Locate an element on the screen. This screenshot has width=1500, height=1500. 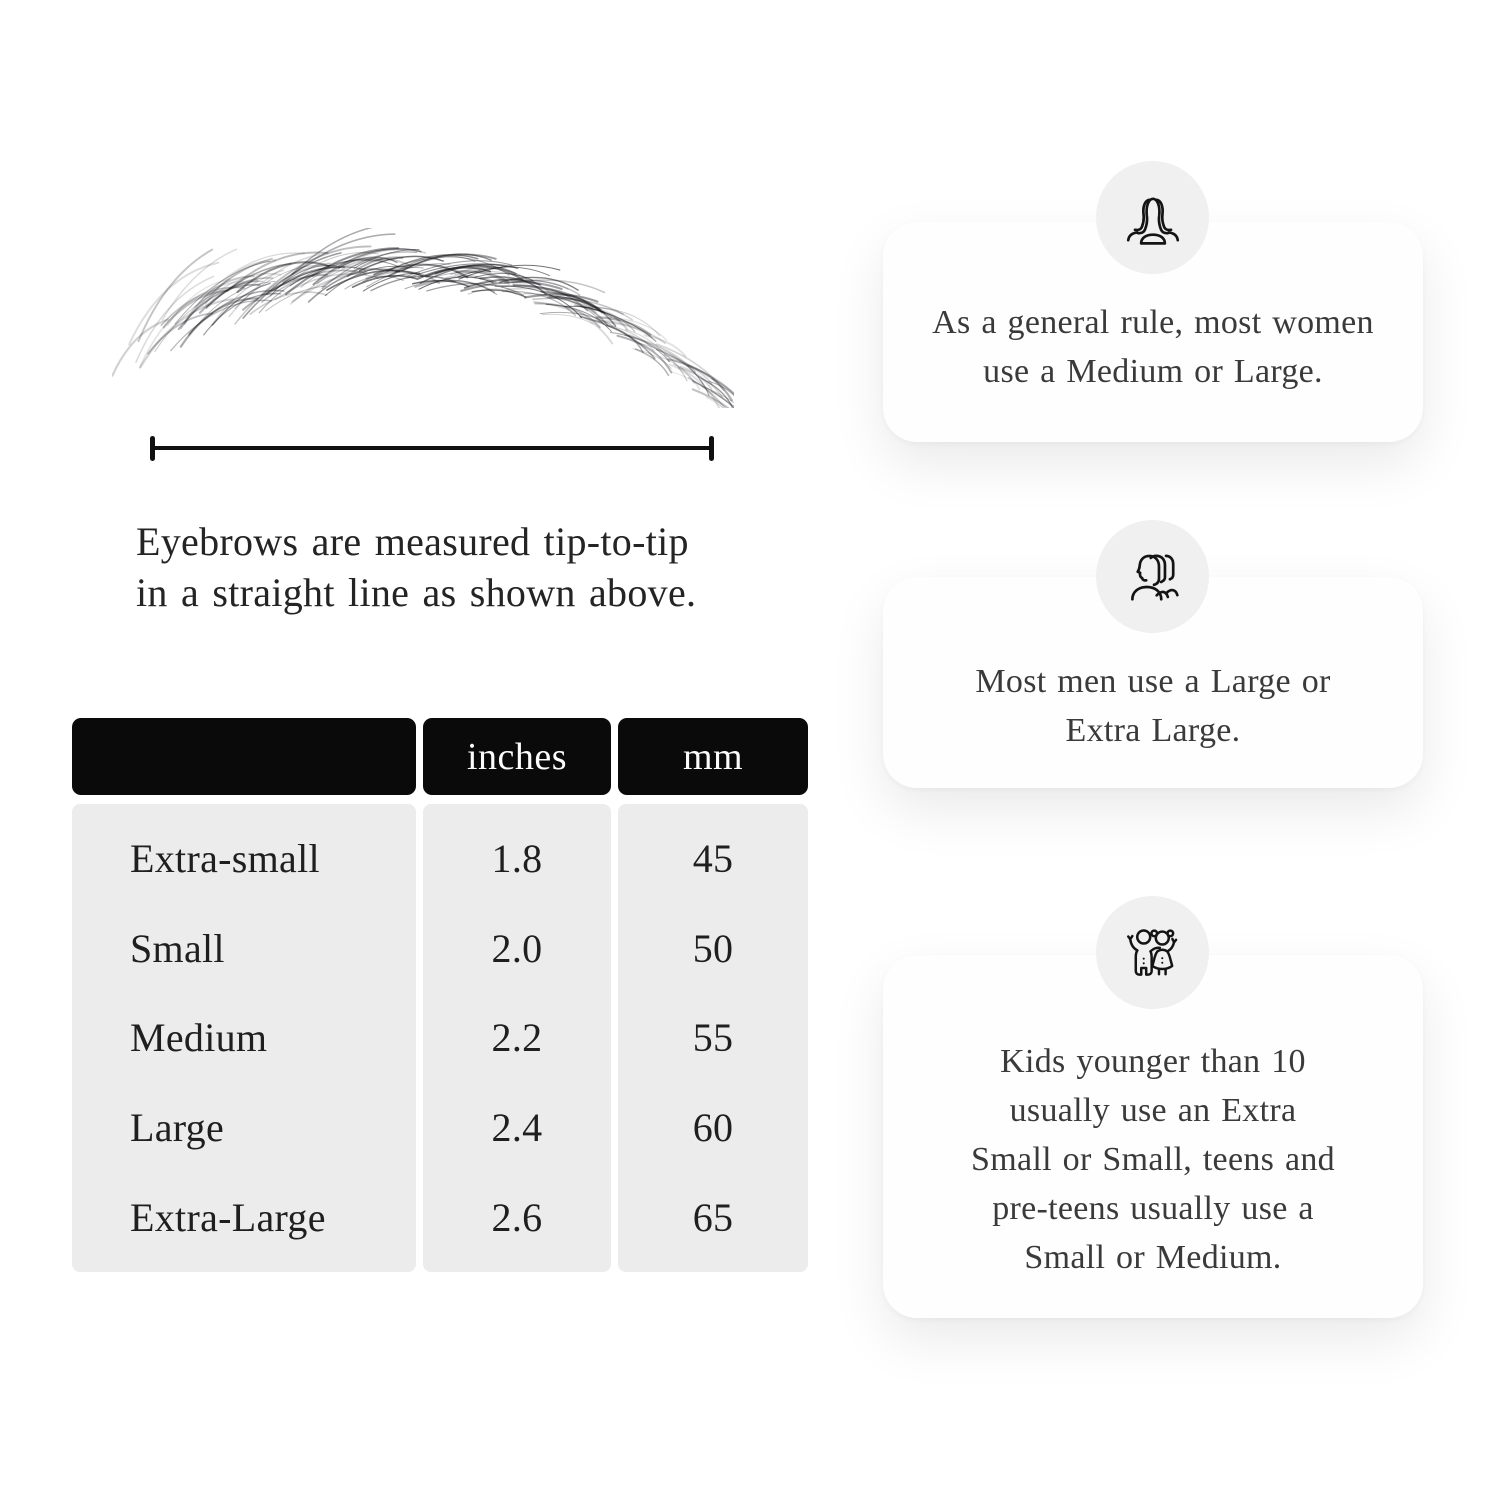
mm-column: 45 50 55 60 65 is located at coordinates (713, 1038).